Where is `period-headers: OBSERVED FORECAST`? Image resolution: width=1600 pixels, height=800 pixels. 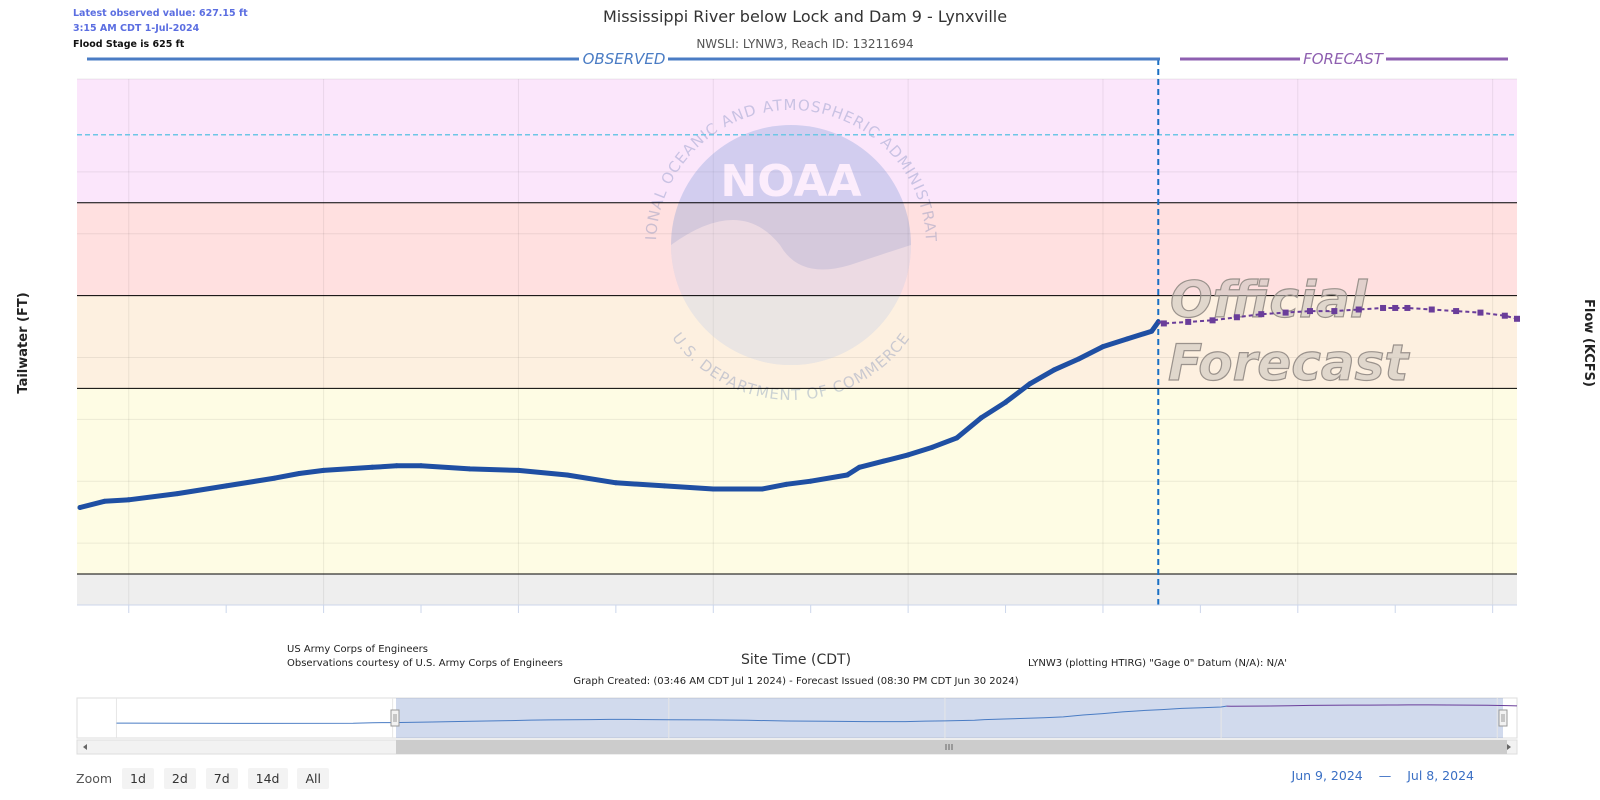 period-headers: OBSERVED FORECAST is located at coordinates (797, 59).